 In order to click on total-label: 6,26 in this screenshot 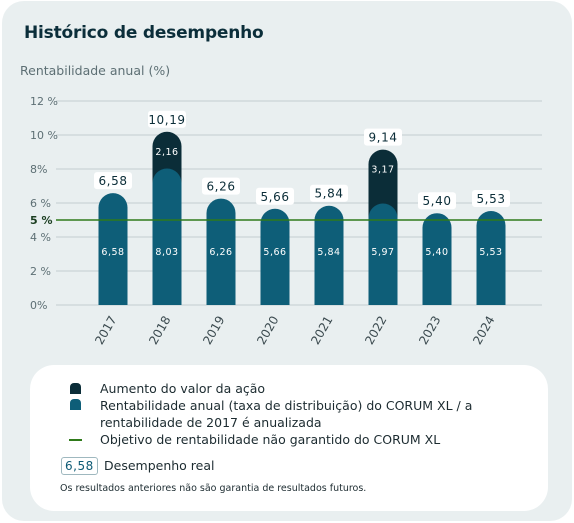, I will do `click(220, 187)`.